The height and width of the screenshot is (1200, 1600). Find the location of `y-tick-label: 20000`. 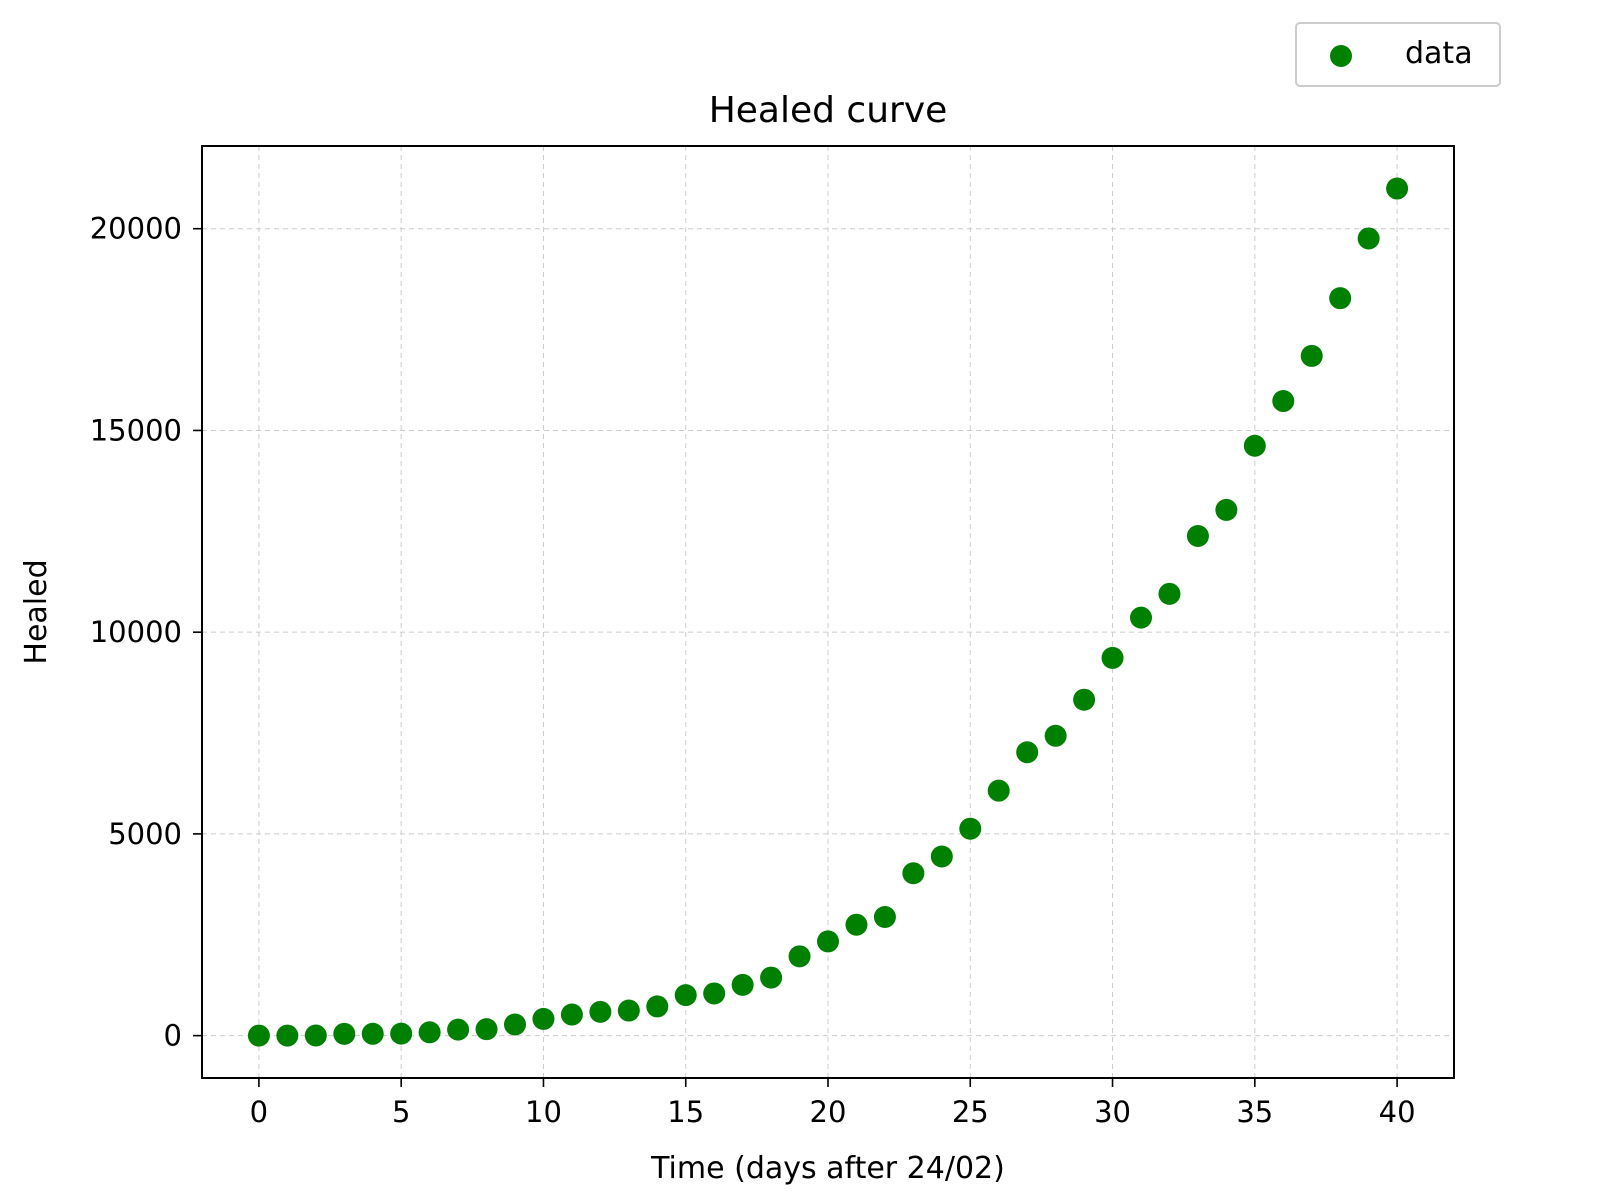

y-tick-label: 20000 is located at coordinates (136, 229).